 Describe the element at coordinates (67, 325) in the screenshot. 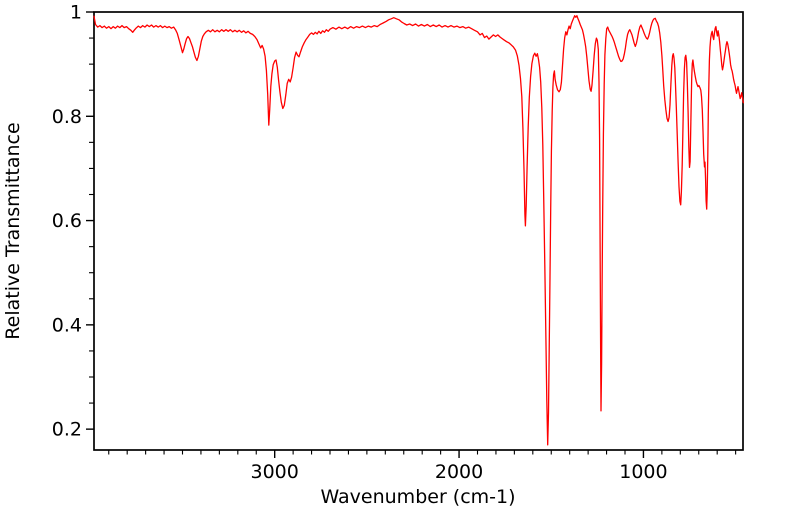

I see `y-tick-label: 0.4` at that location.